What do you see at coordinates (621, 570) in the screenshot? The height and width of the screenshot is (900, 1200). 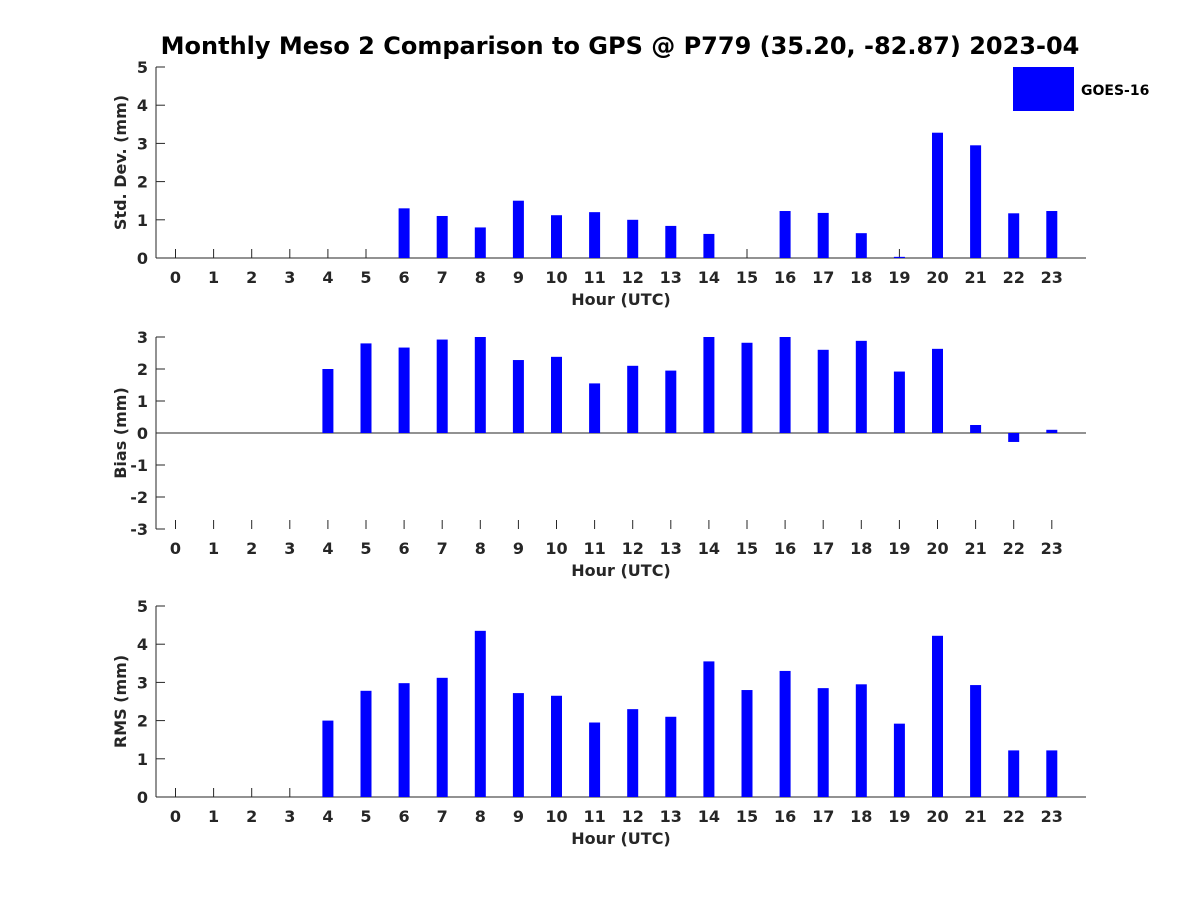 I see `x-axis-label: Hour (UTC)` at bounding box center [621, 570].